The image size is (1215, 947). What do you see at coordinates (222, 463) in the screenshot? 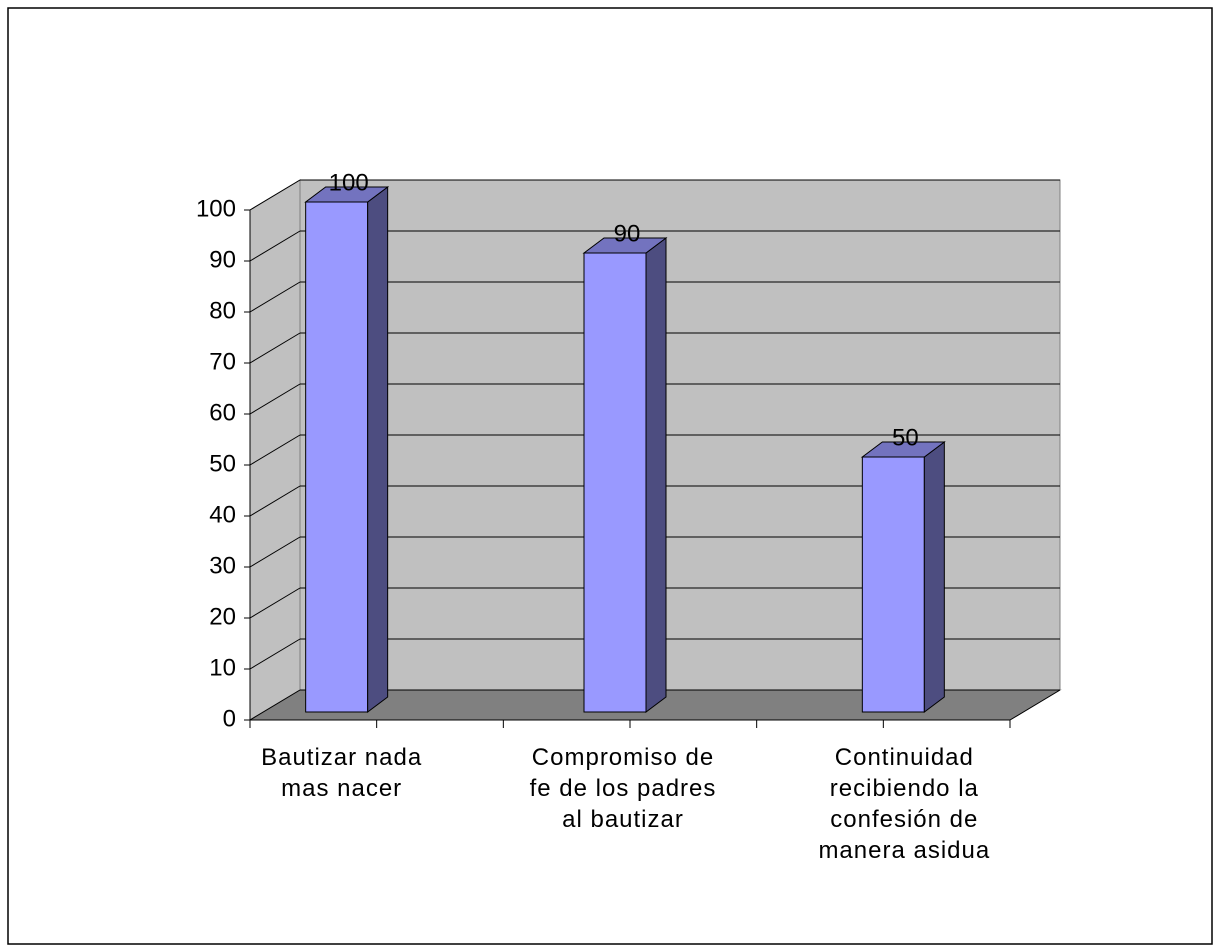
I see `y-tick-label: 50` at bounding box center [222, 463].